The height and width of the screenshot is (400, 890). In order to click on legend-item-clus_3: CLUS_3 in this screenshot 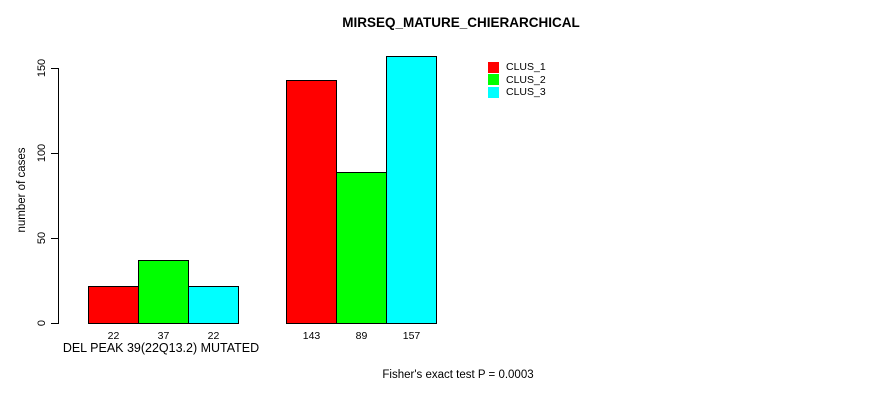, I will do `click(517, 92)`.